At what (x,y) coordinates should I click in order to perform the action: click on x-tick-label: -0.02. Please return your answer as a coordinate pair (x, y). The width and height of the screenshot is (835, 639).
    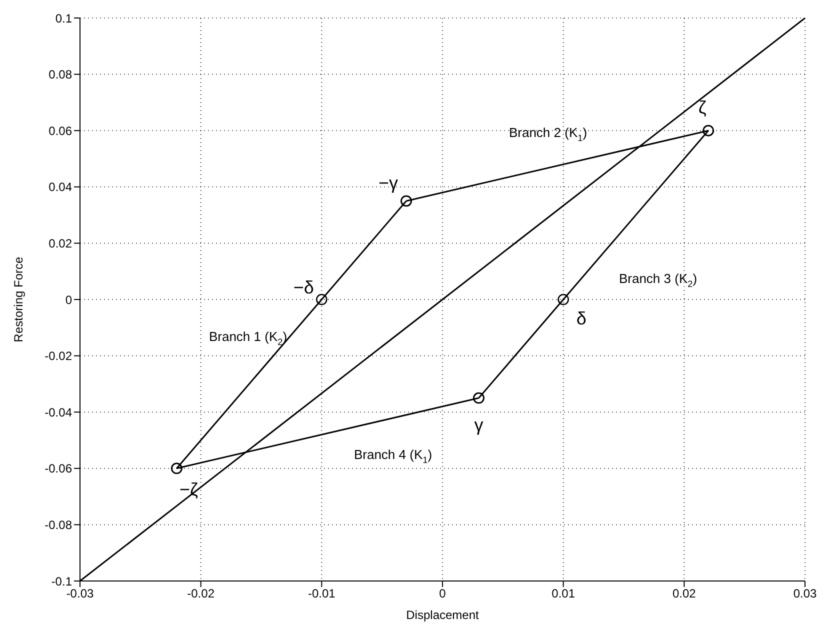
    Looking at the image, I should click on (201, 593).